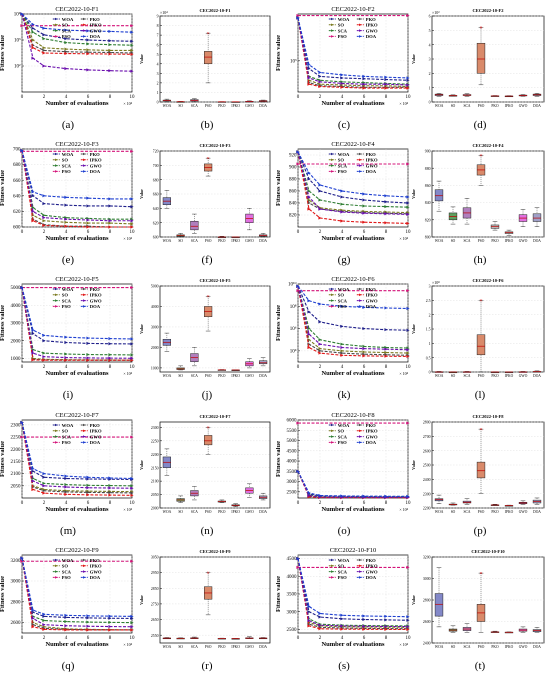 The height and width of the screenshot is (679, 550). I want to click on x-tick-label: PSO, so click(208, 106).